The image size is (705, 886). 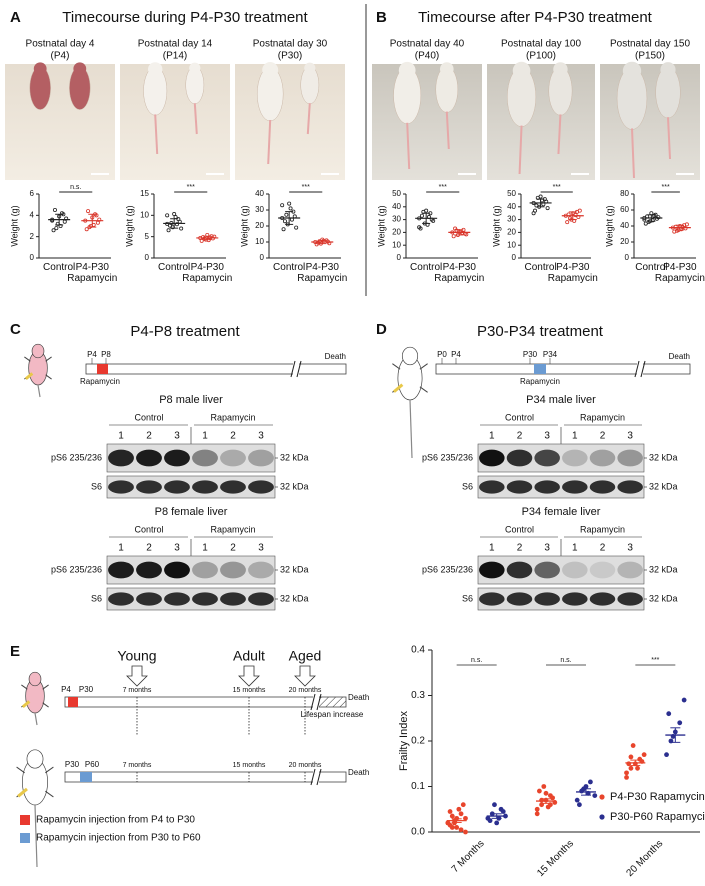 What do you see at coordinates (332, 714) in the screenshot?
I see `timeline-note: Lifespan increase` at bounding box center [332, 714].